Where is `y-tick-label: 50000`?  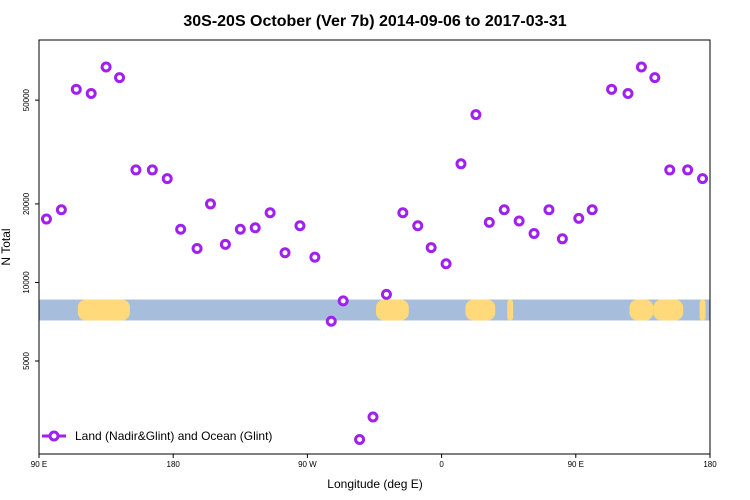
y-tick-label: 50000 is located at coordinates (26, 99).